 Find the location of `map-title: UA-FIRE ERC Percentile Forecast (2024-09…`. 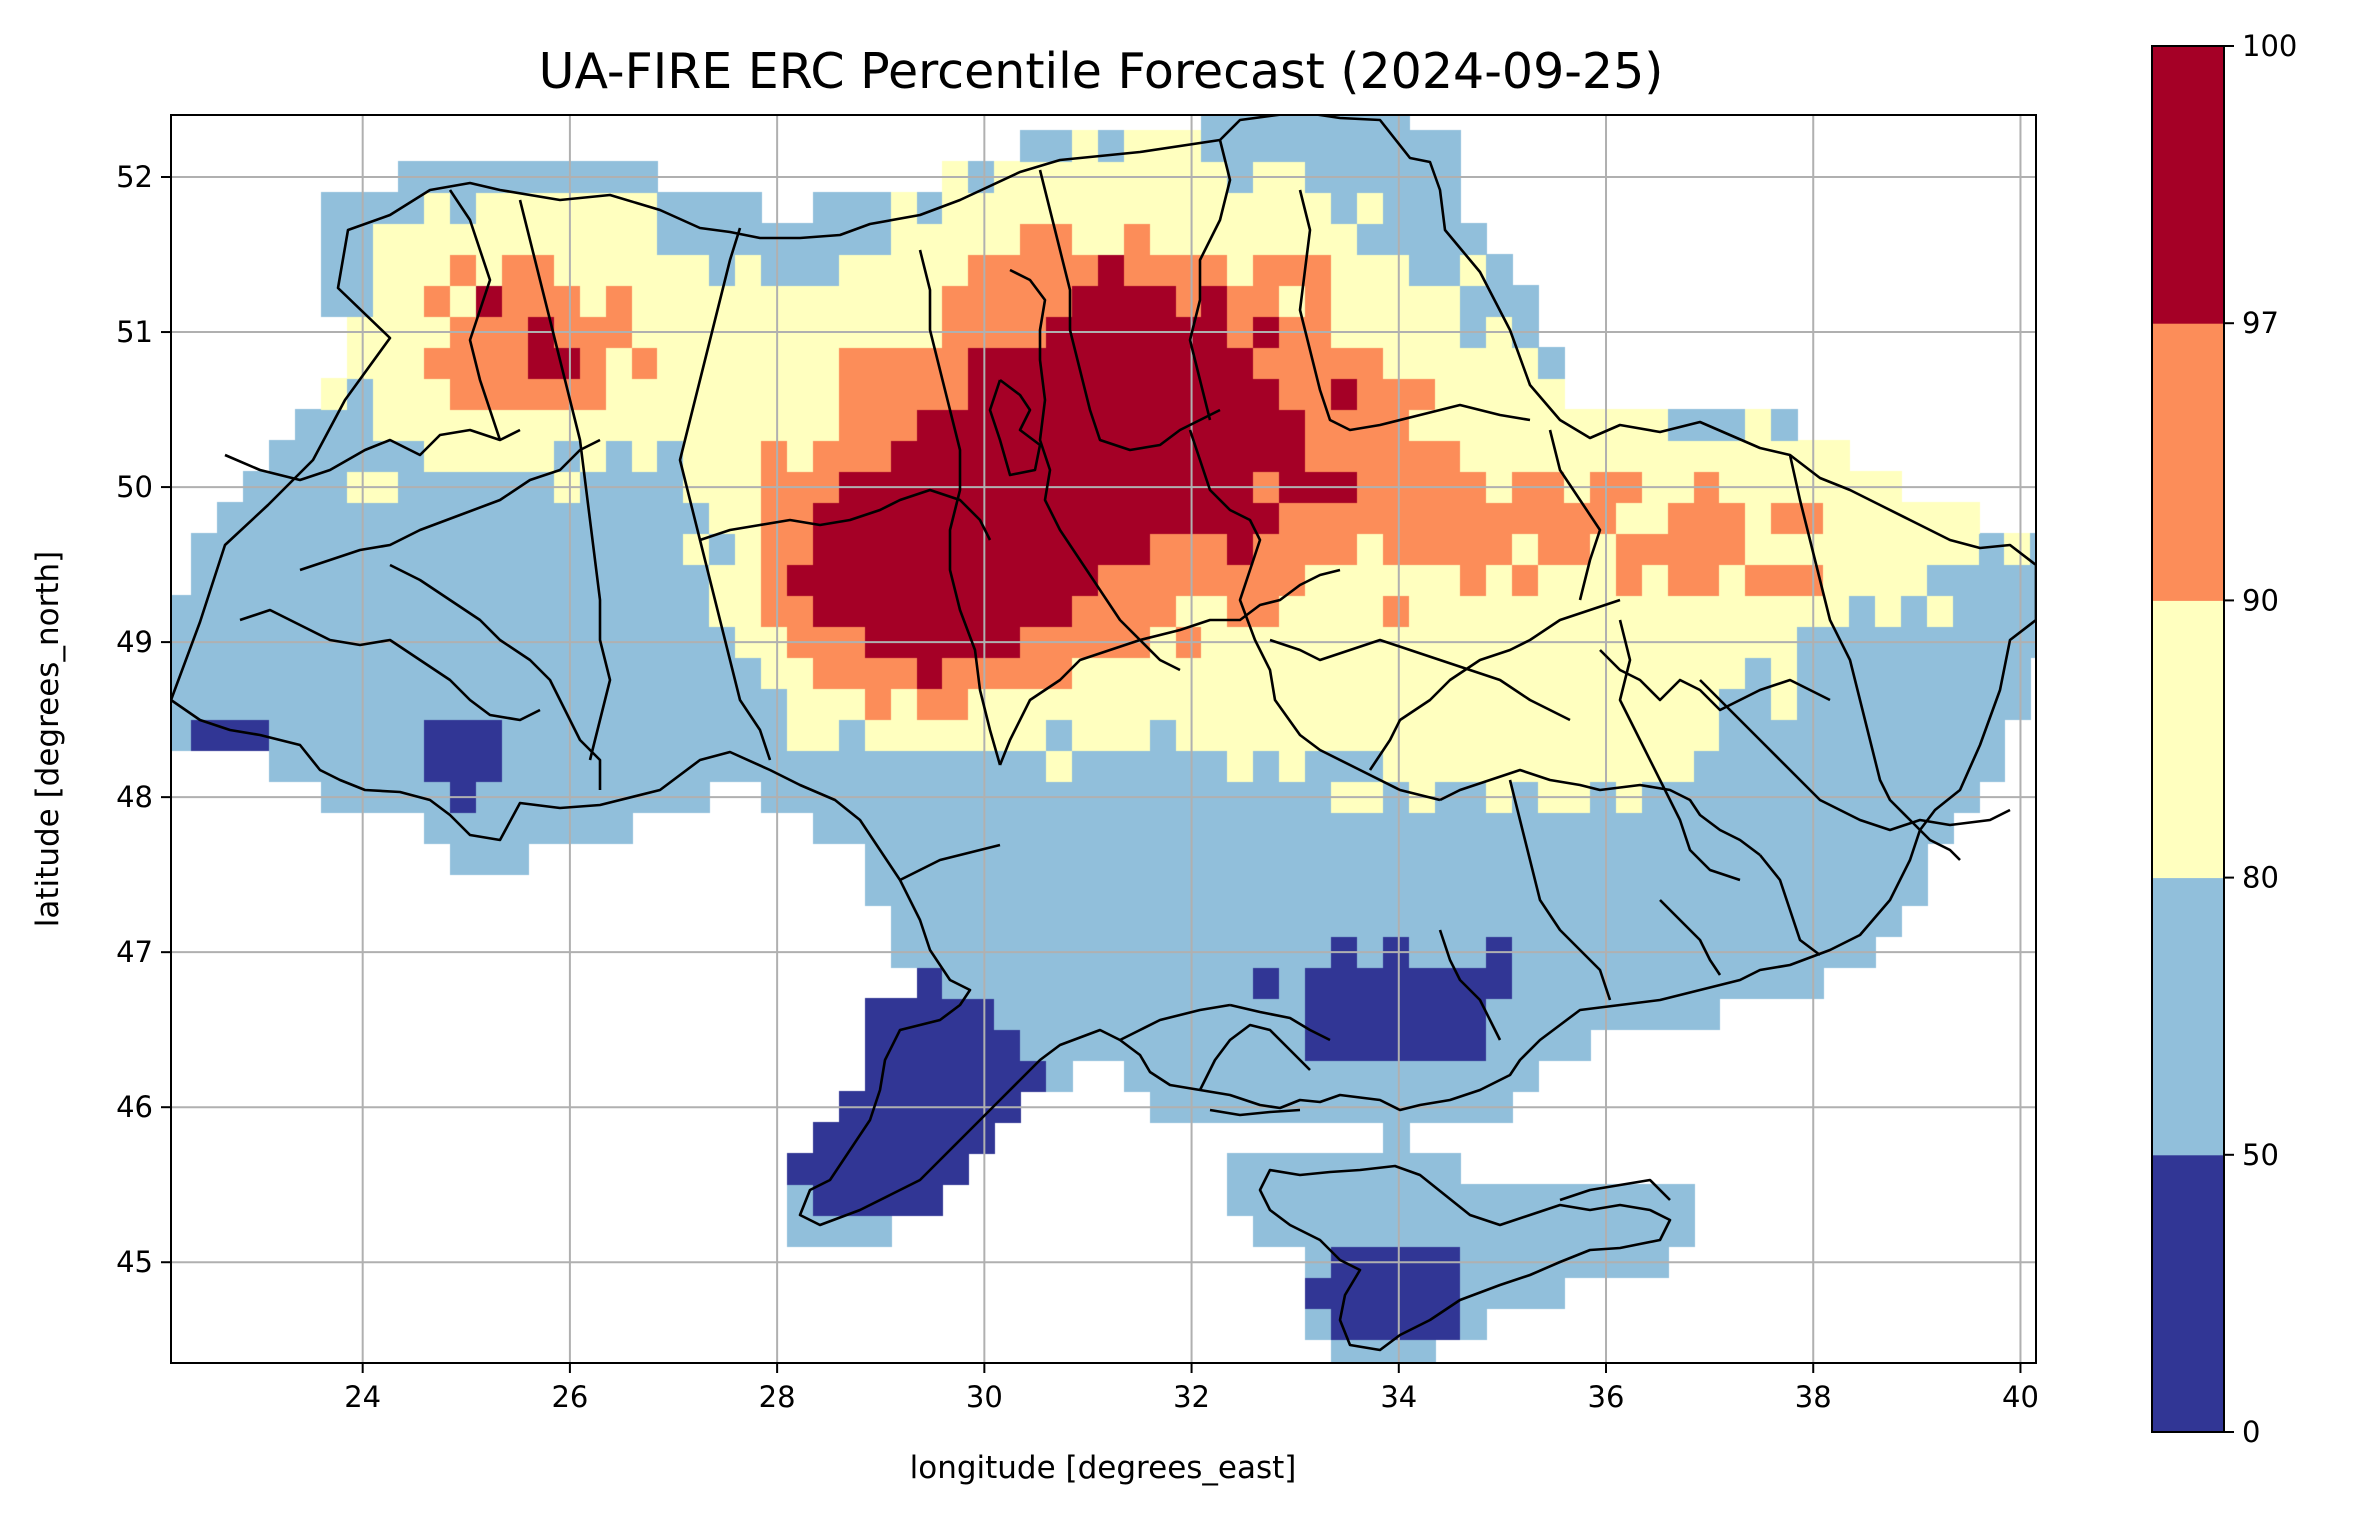

map-title: UA-FIRE ERC Percentile Forecast (2024-09… is located at coordinates (1101, 71).